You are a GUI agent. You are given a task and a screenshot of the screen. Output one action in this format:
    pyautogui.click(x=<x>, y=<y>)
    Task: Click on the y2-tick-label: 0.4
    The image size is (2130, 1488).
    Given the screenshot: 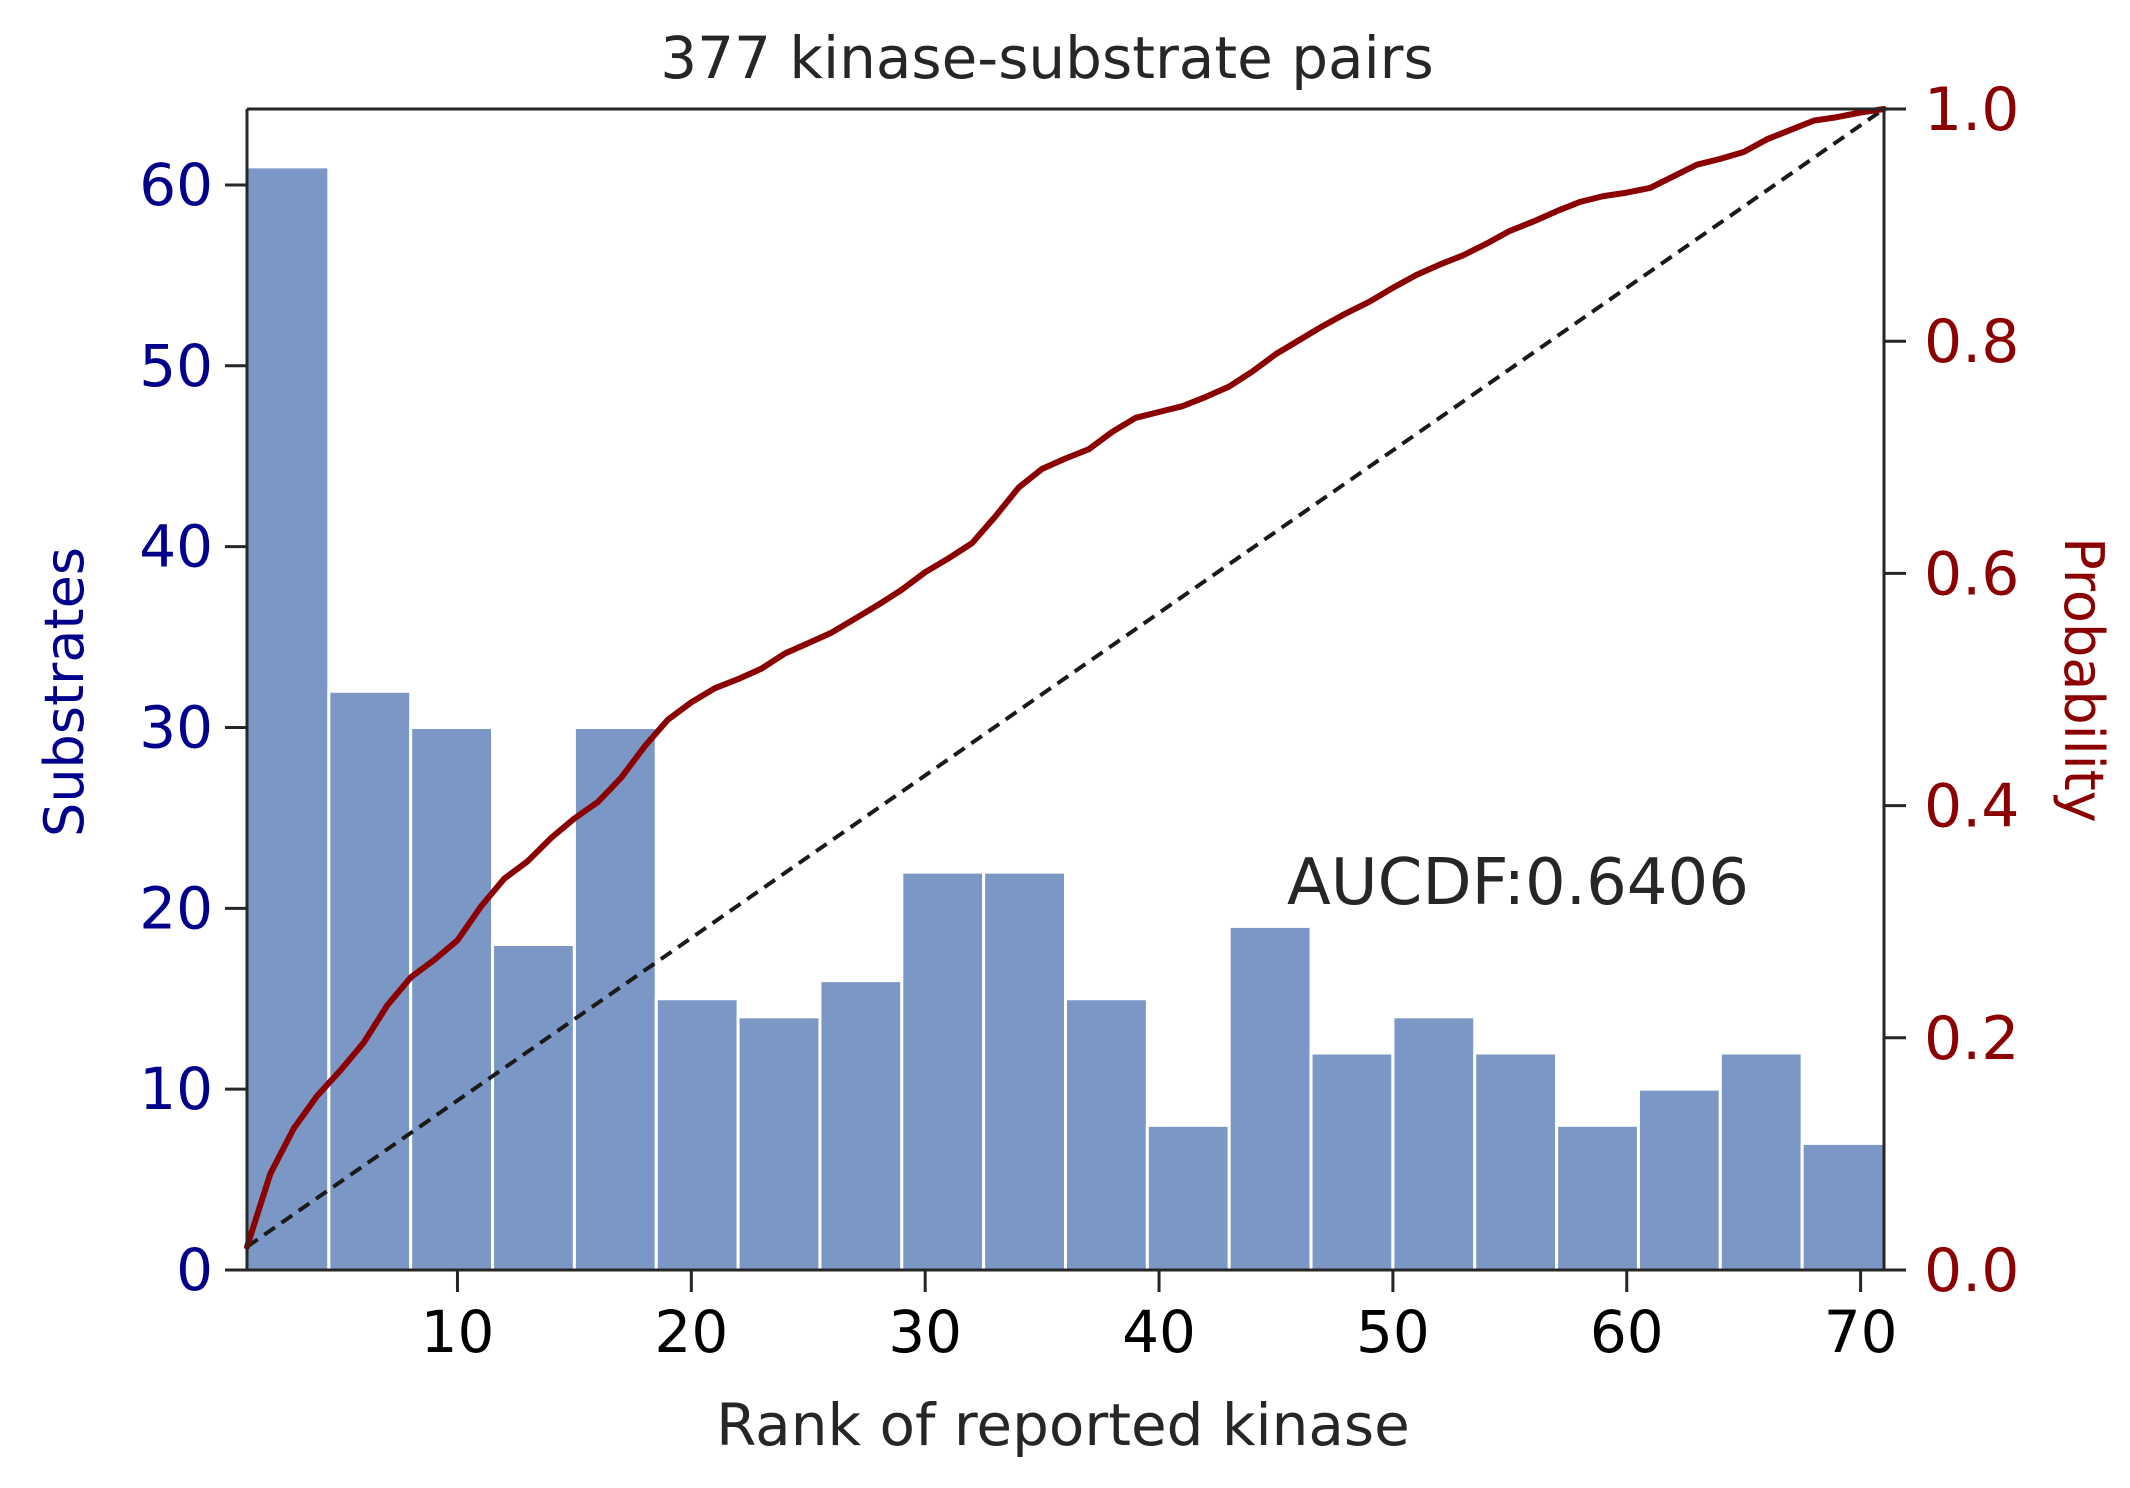 What is the action you would take?
    pyautogui.click(x=1971, y=807)
    